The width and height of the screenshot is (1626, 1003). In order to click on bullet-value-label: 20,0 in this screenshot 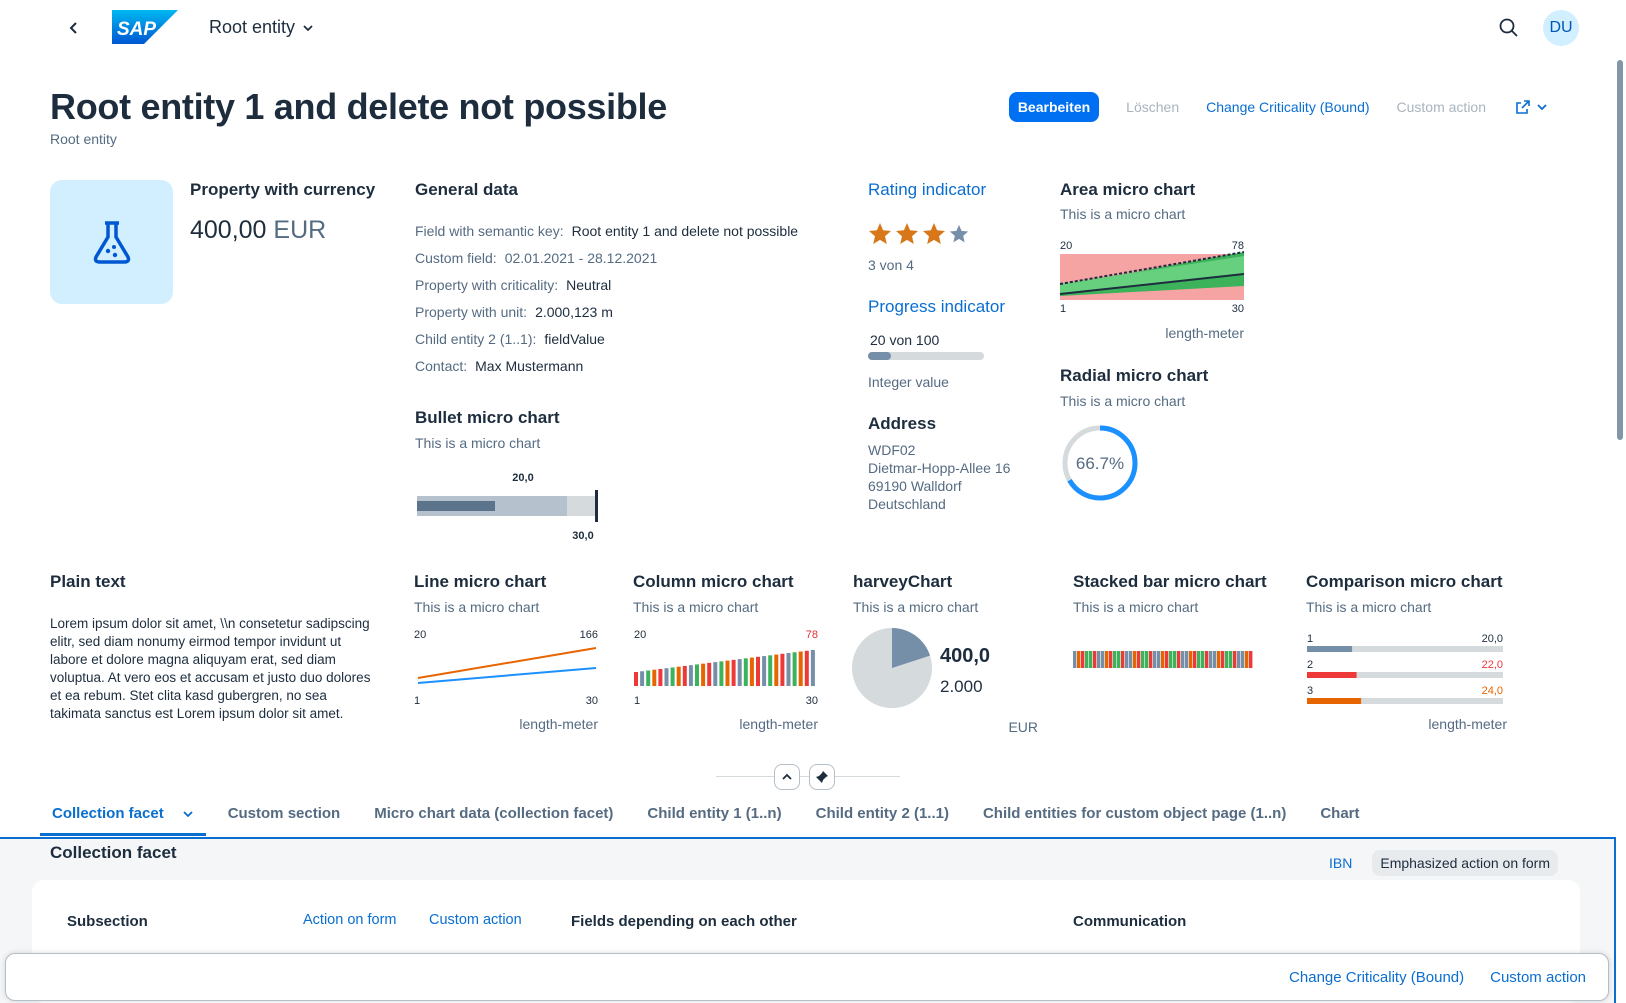, I will do `click(522, 478)`.